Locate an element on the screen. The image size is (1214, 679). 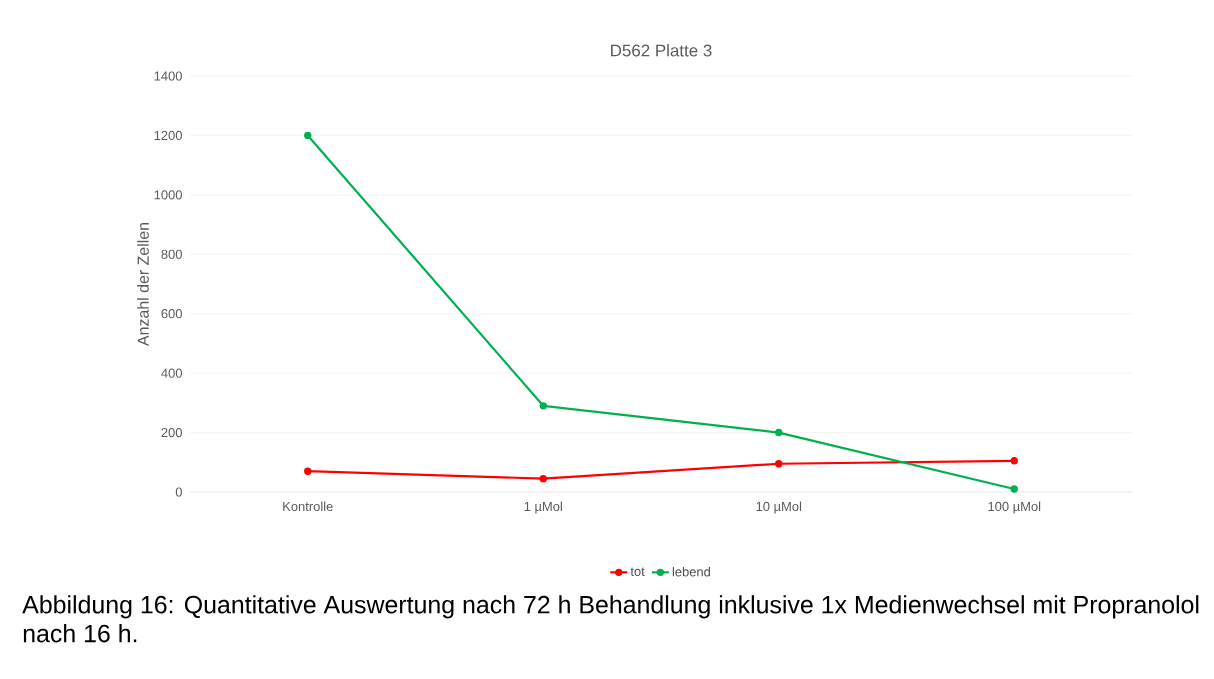
text: Abbildung 16: Quantitative Auswertung nach 72 h Behandlung inklusive 1x Medienwechsel mit Propranolol nach 16 h. is located at coordinates (610, 619).